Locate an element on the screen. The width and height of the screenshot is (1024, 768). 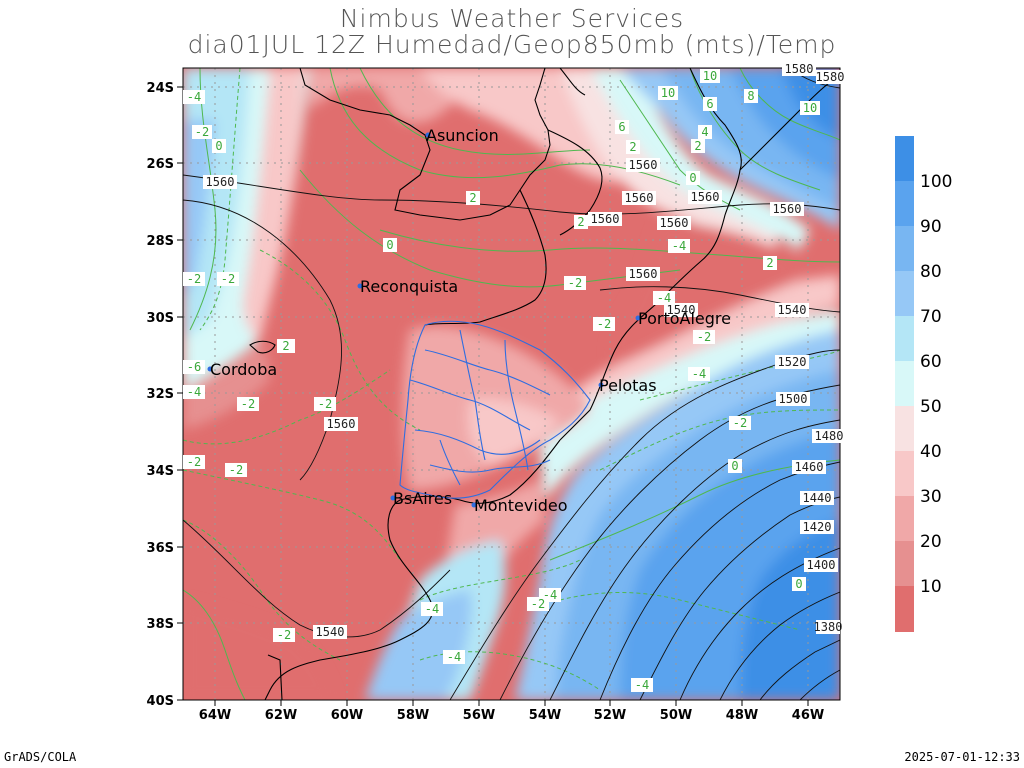
colorbar-label: 20 is located at coordinates (931, 542).